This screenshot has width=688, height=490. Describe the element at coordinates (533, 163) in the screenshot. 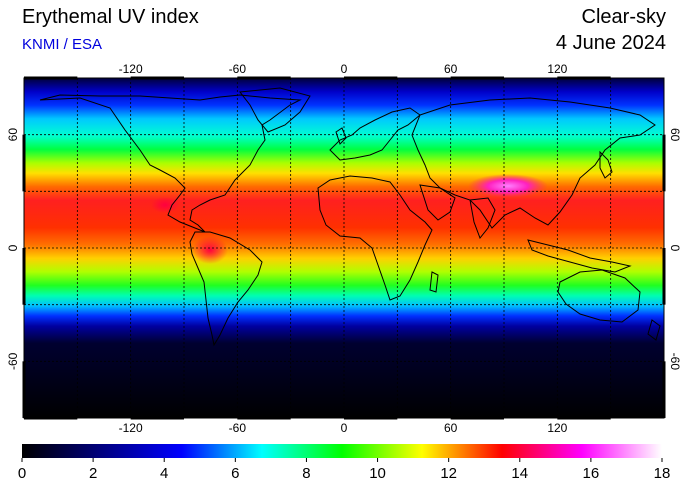

I see `asia-coast` at that location.